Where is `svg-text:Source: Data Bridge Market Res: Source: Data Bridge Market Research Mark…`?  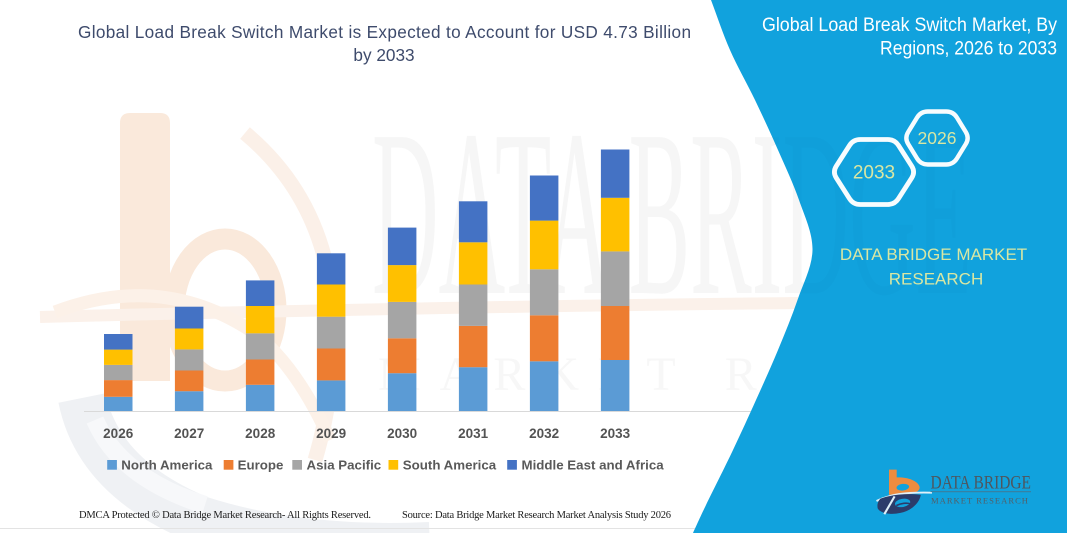
svg-text:Source: Data Bridge Market Res: Source: Data Bridge Market Research Mark… is located at coordinates (536, 515).